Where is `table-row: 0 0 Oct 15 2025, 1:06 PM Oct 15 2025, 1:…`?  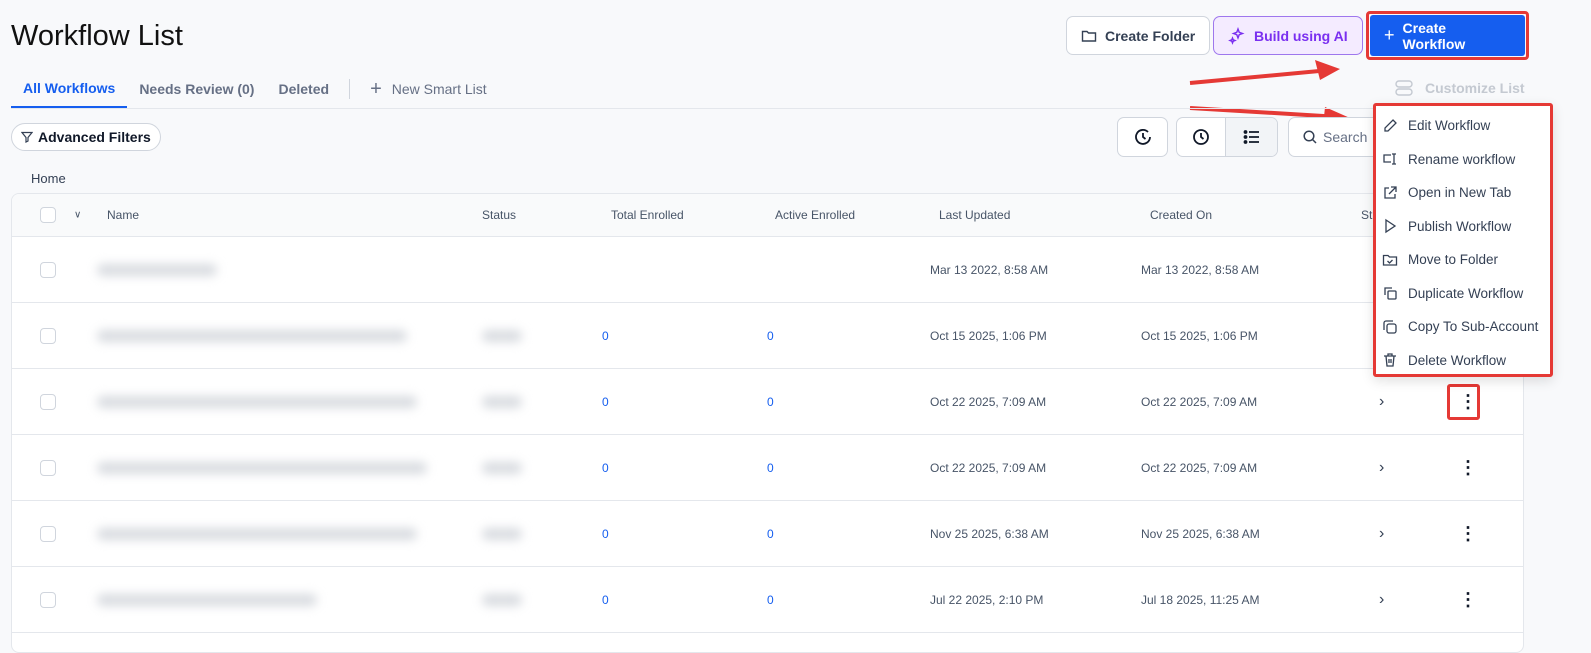 table-row: 0 0 Oct 15 2025, 1:06 PM Oct 15 2025, 1:… is located at coordinates (767, 336).